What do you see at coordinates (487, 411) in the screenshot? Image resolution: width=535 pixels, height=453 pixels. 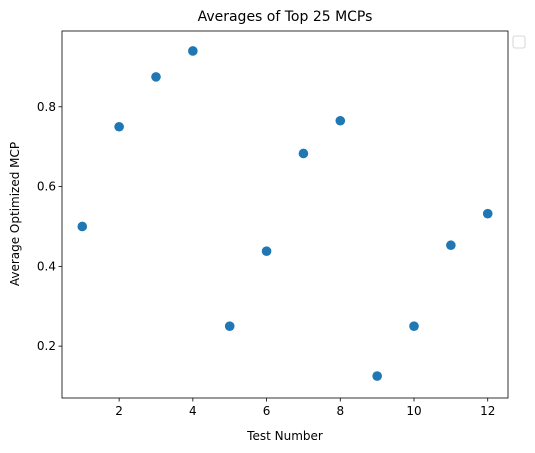 I see `x-tick-label: 12` at bounding box center [487, 411].